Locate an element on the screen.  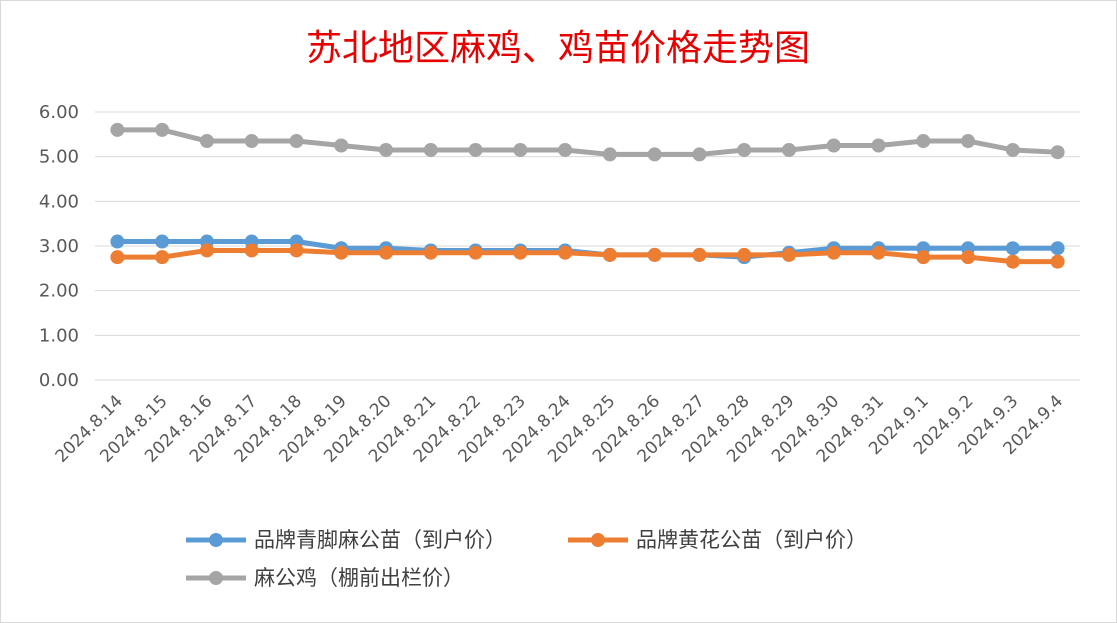
legend-label: 品牌黄花公苗（到户价） is located at coordinates (751, 540).